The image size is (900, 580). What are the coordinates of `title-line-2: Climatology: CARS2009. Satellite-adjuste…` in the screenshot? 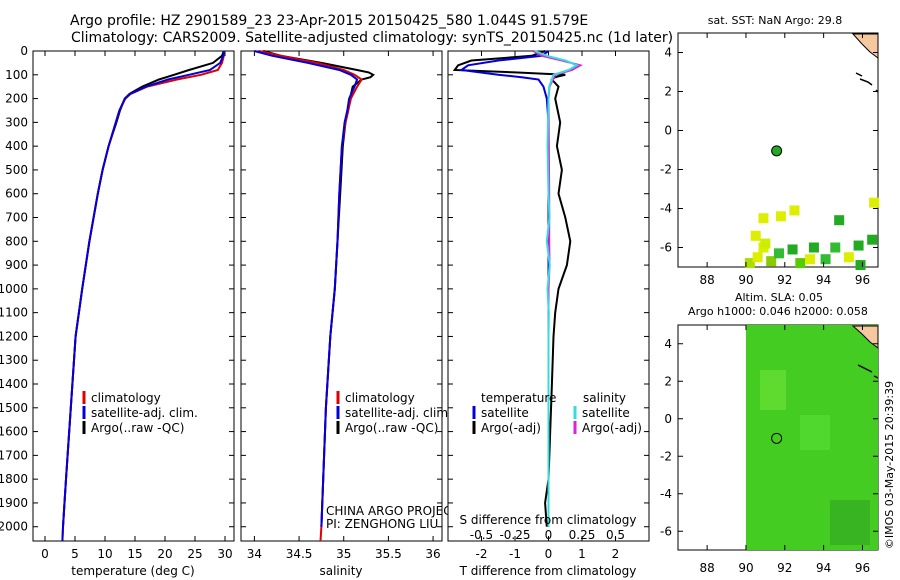 It's located at (372, 38).